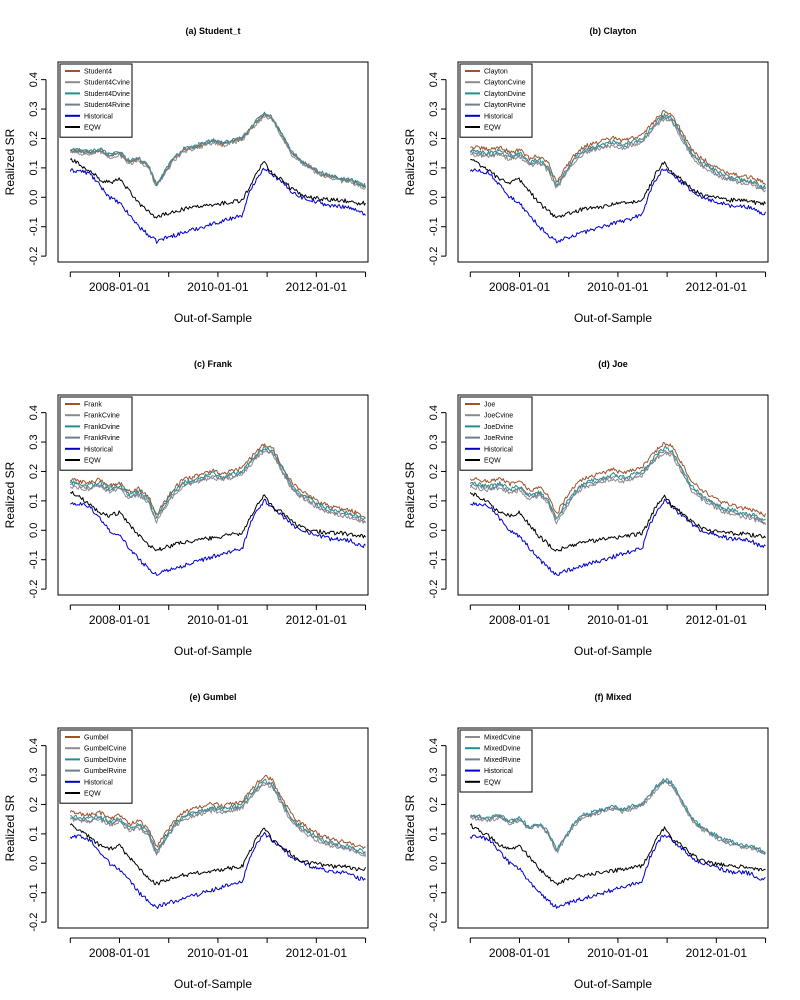 The height and width of the screenshot is (1000, 800). What do you see at coordinates (618, 148) in the screenshot?
I see `series-line-Clayton` at bounding box center [618, 148].